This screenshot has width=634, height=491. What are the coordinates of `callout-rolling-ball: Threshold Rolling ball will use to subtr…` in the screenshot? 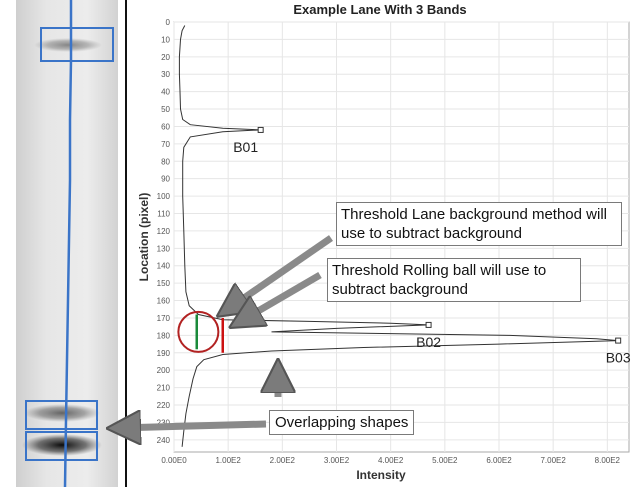 It's located at (454, 280).